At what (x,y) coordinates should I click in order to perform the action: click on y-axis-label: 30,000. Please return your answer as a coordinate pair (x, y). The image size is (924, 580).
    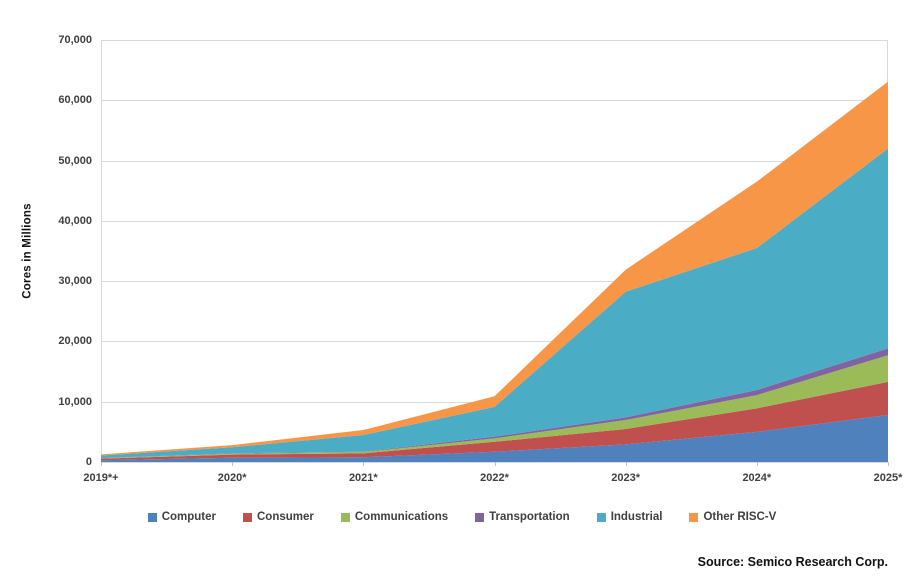
    Looking at the image, I should click on (75, 281).